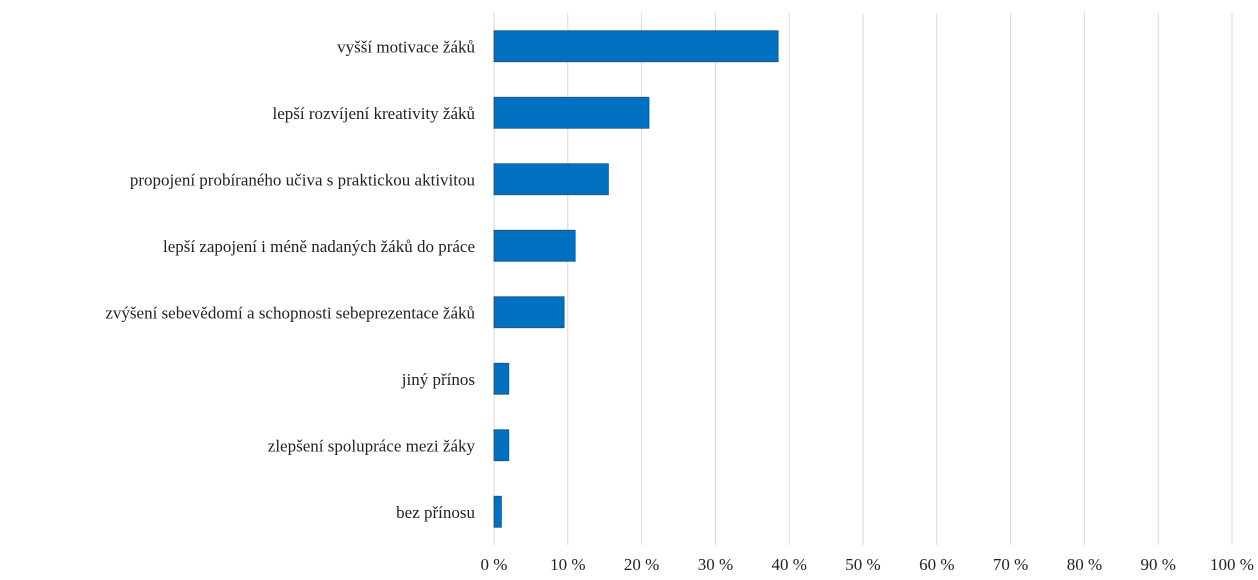 The height and width of the screenshot is (580, 1258). I want to click on category-label: vyšší motivace žáků, so click(406, 46).